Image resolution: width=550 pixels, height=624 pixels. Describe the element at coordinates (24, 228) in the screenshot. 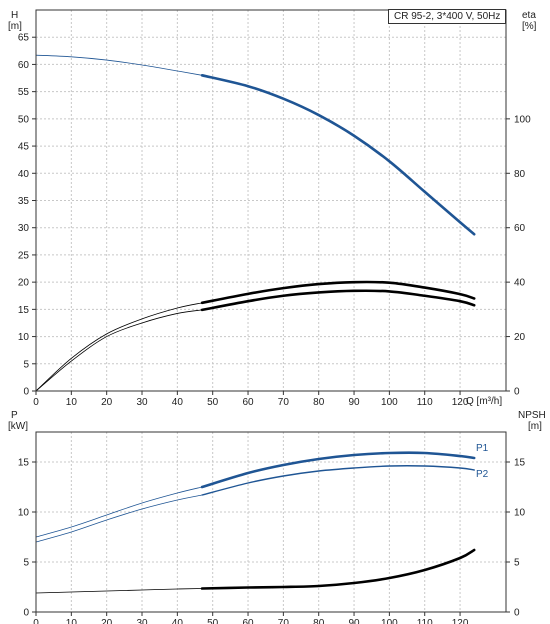

I see `left-tick-label: 30` at that location.